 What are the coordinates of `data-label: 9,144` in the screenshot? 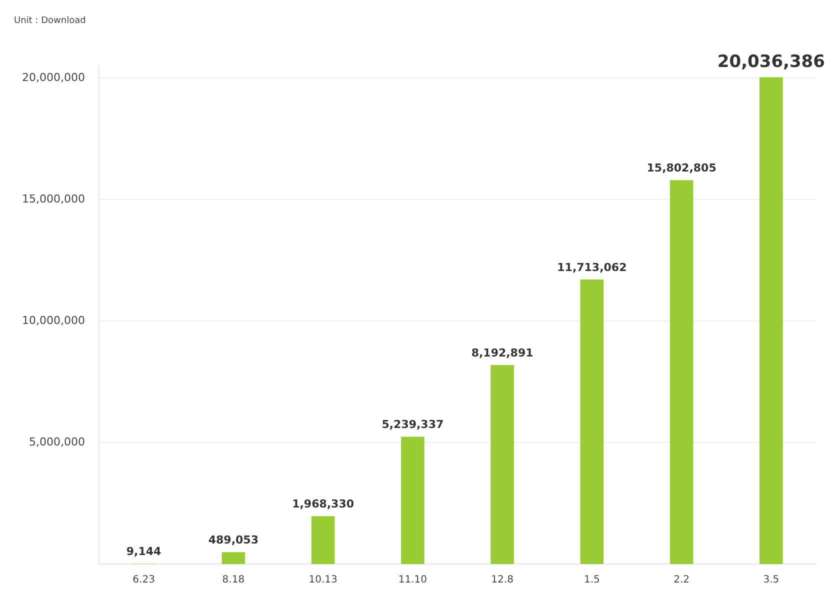 It's located at (144, 551).